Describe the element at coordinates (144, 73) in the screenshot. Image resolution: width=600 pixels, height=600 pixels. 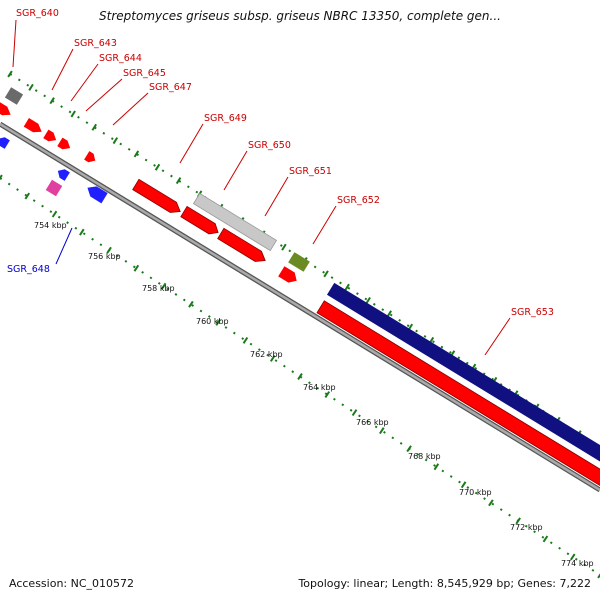
I see `gene-label-sgr645: SGR_645` at that location.